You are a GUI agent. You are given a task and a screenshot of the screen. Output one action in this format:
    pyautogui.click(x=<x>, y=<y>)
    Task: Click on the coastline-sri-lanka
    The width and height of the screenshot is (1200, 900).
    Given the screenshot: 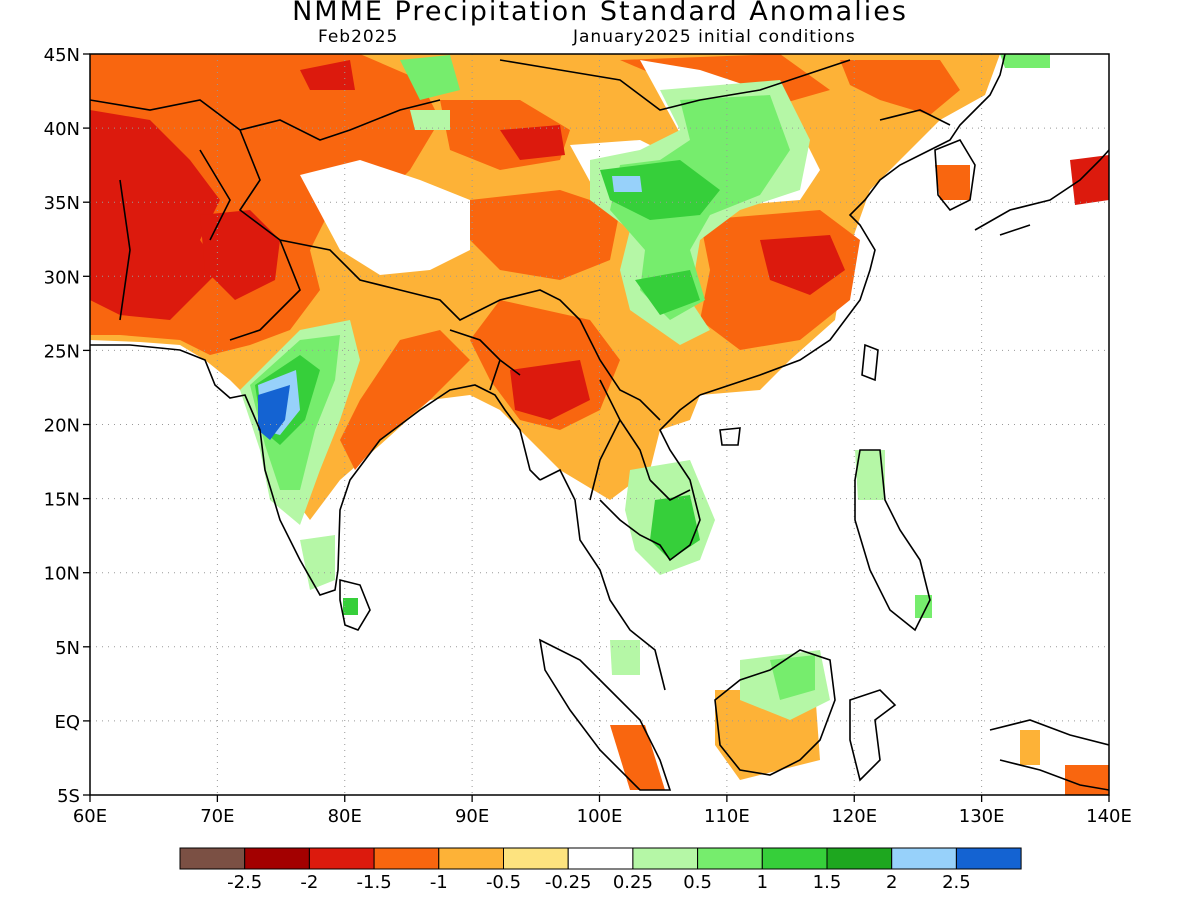 What is the action you would take?
    pyautogui.click(x=355, y=604)
    